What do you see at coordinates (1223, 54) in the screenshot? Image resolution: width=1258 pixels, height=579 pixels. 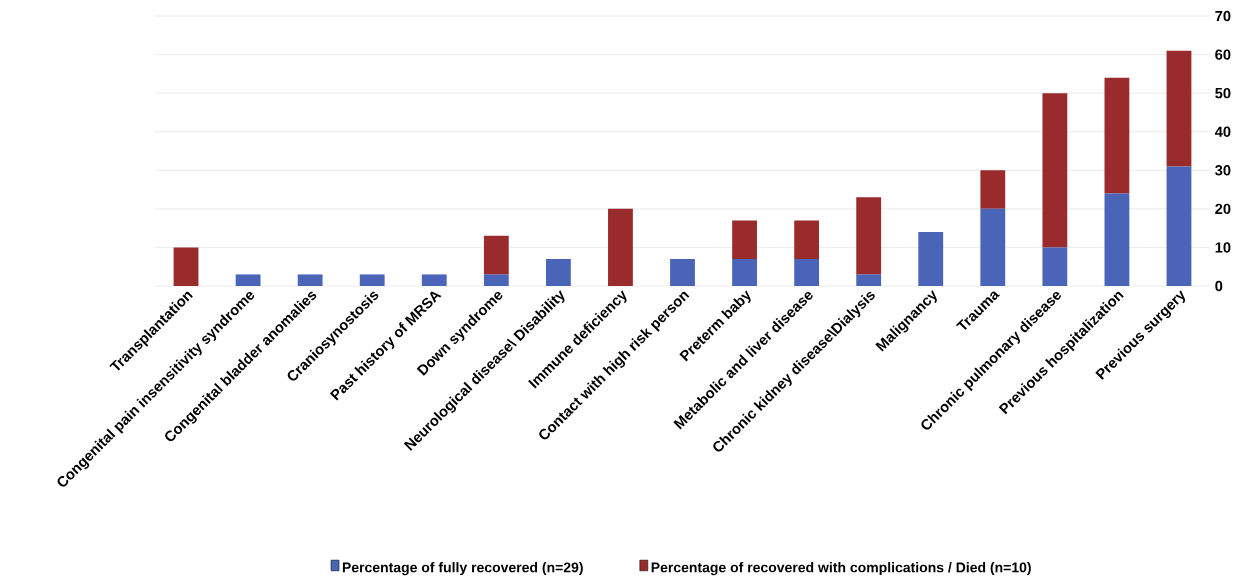 I see `y-tick-label: 60` at bounding box center [1223, 54].